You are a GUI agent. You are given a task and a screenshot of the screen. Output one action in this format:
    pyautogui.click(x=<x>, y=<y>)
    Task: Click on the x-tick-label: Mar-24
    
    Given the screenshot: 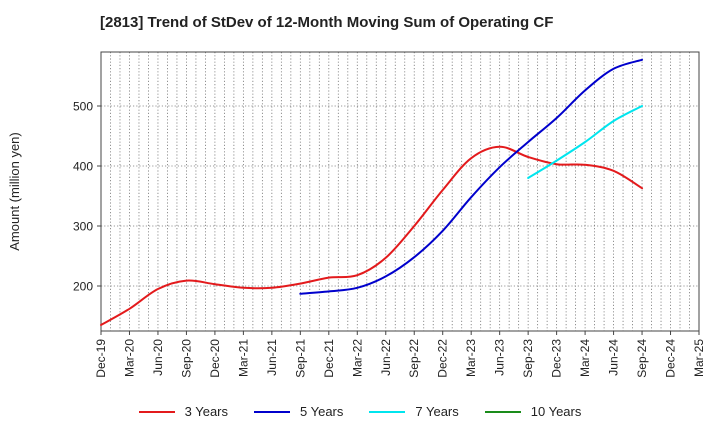 What is the action you would take?
    pyautogui.click(x=585, y=358)
    